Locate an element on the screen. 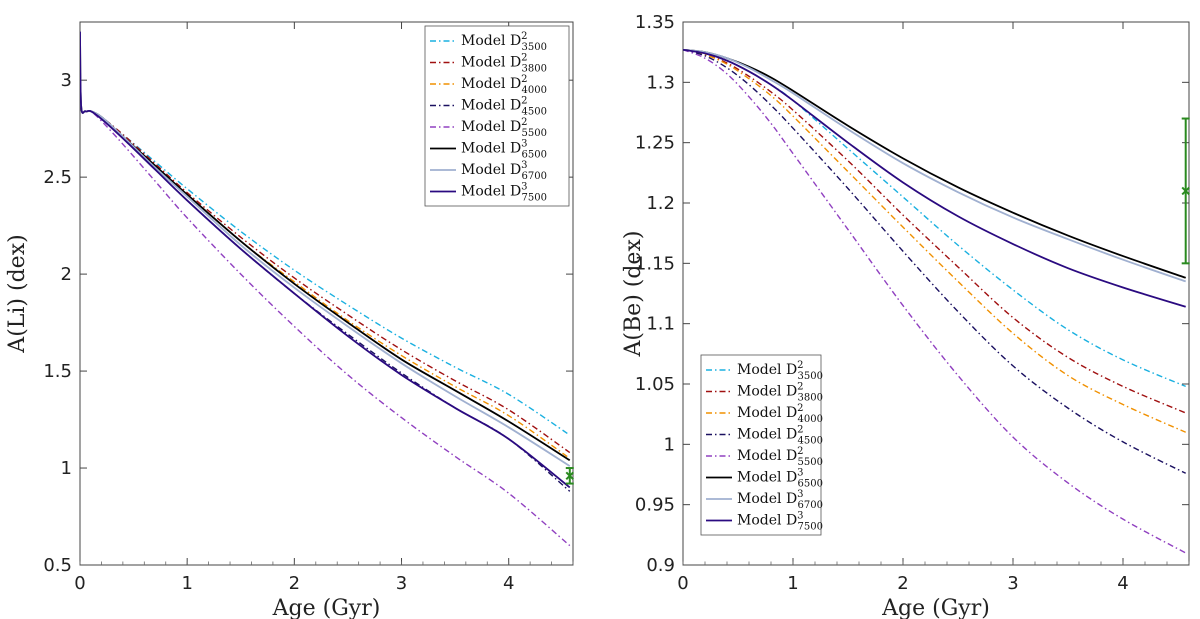 The height and width of the screenshot is (619, 1200). y-tick-label: 1.35 is located at coordinates (655, 22).